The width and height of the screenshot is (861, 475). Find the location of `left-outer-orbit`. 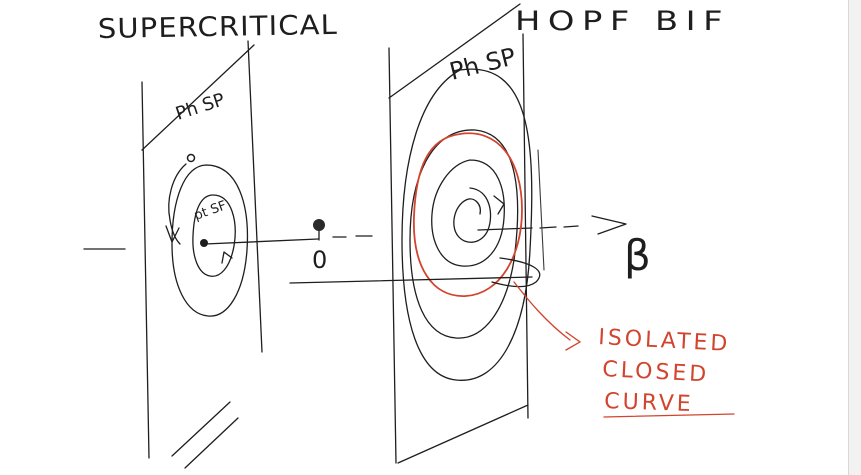

left-outer-orbit is located at coordinates (210, 240).